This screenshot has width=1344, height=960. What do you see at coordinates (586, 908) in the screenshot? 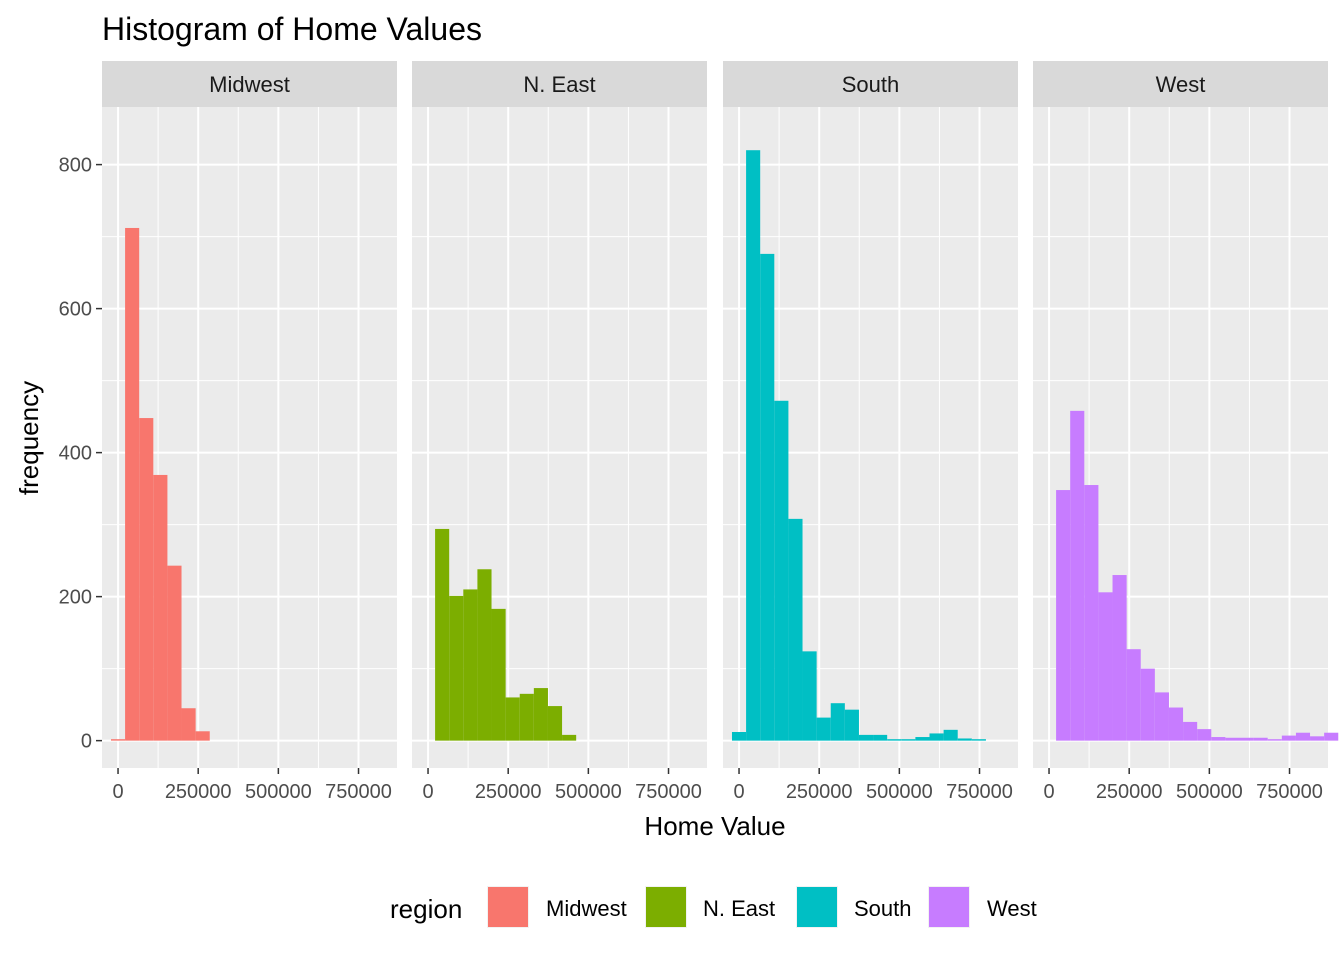
I see `legend-label: Midwest` at bounding box center [586, 908].